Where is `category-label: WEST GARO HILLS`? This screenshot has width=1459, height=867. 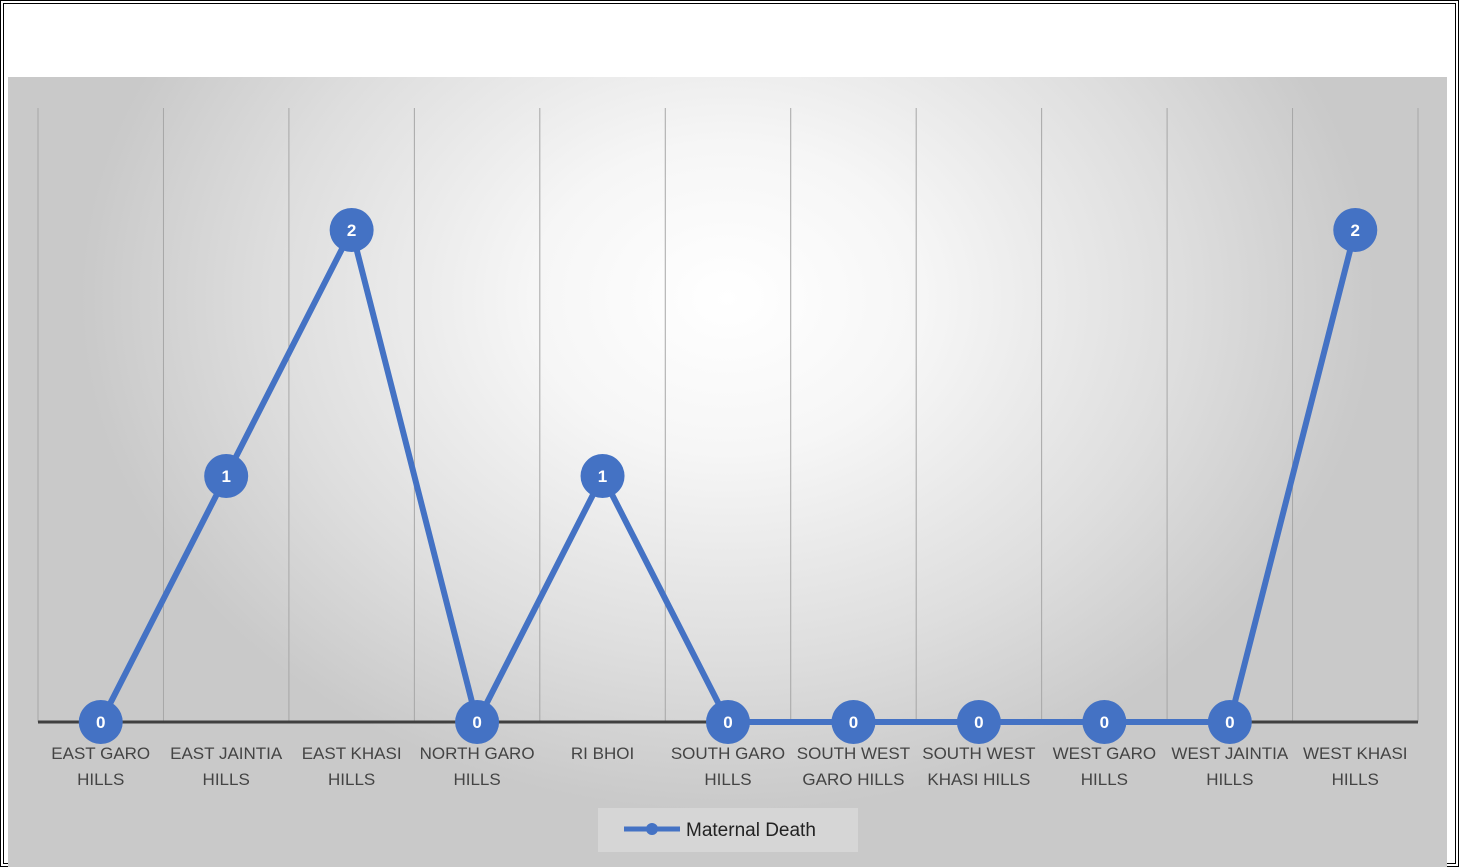
category-label: WEST GARO HILLS is located at coordinates (1105, 766).